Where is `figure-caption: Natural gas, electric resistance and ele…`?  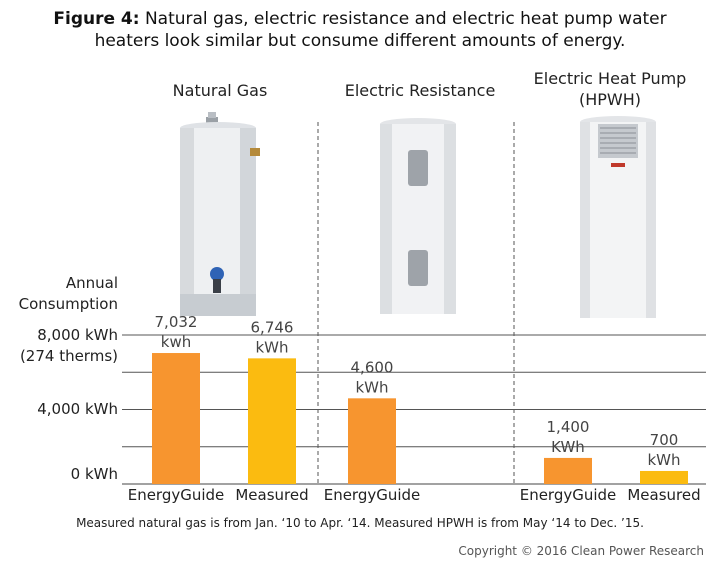 figure-caption: Natural gas, electric resistance and ele… is located at coordinates (380, 30).